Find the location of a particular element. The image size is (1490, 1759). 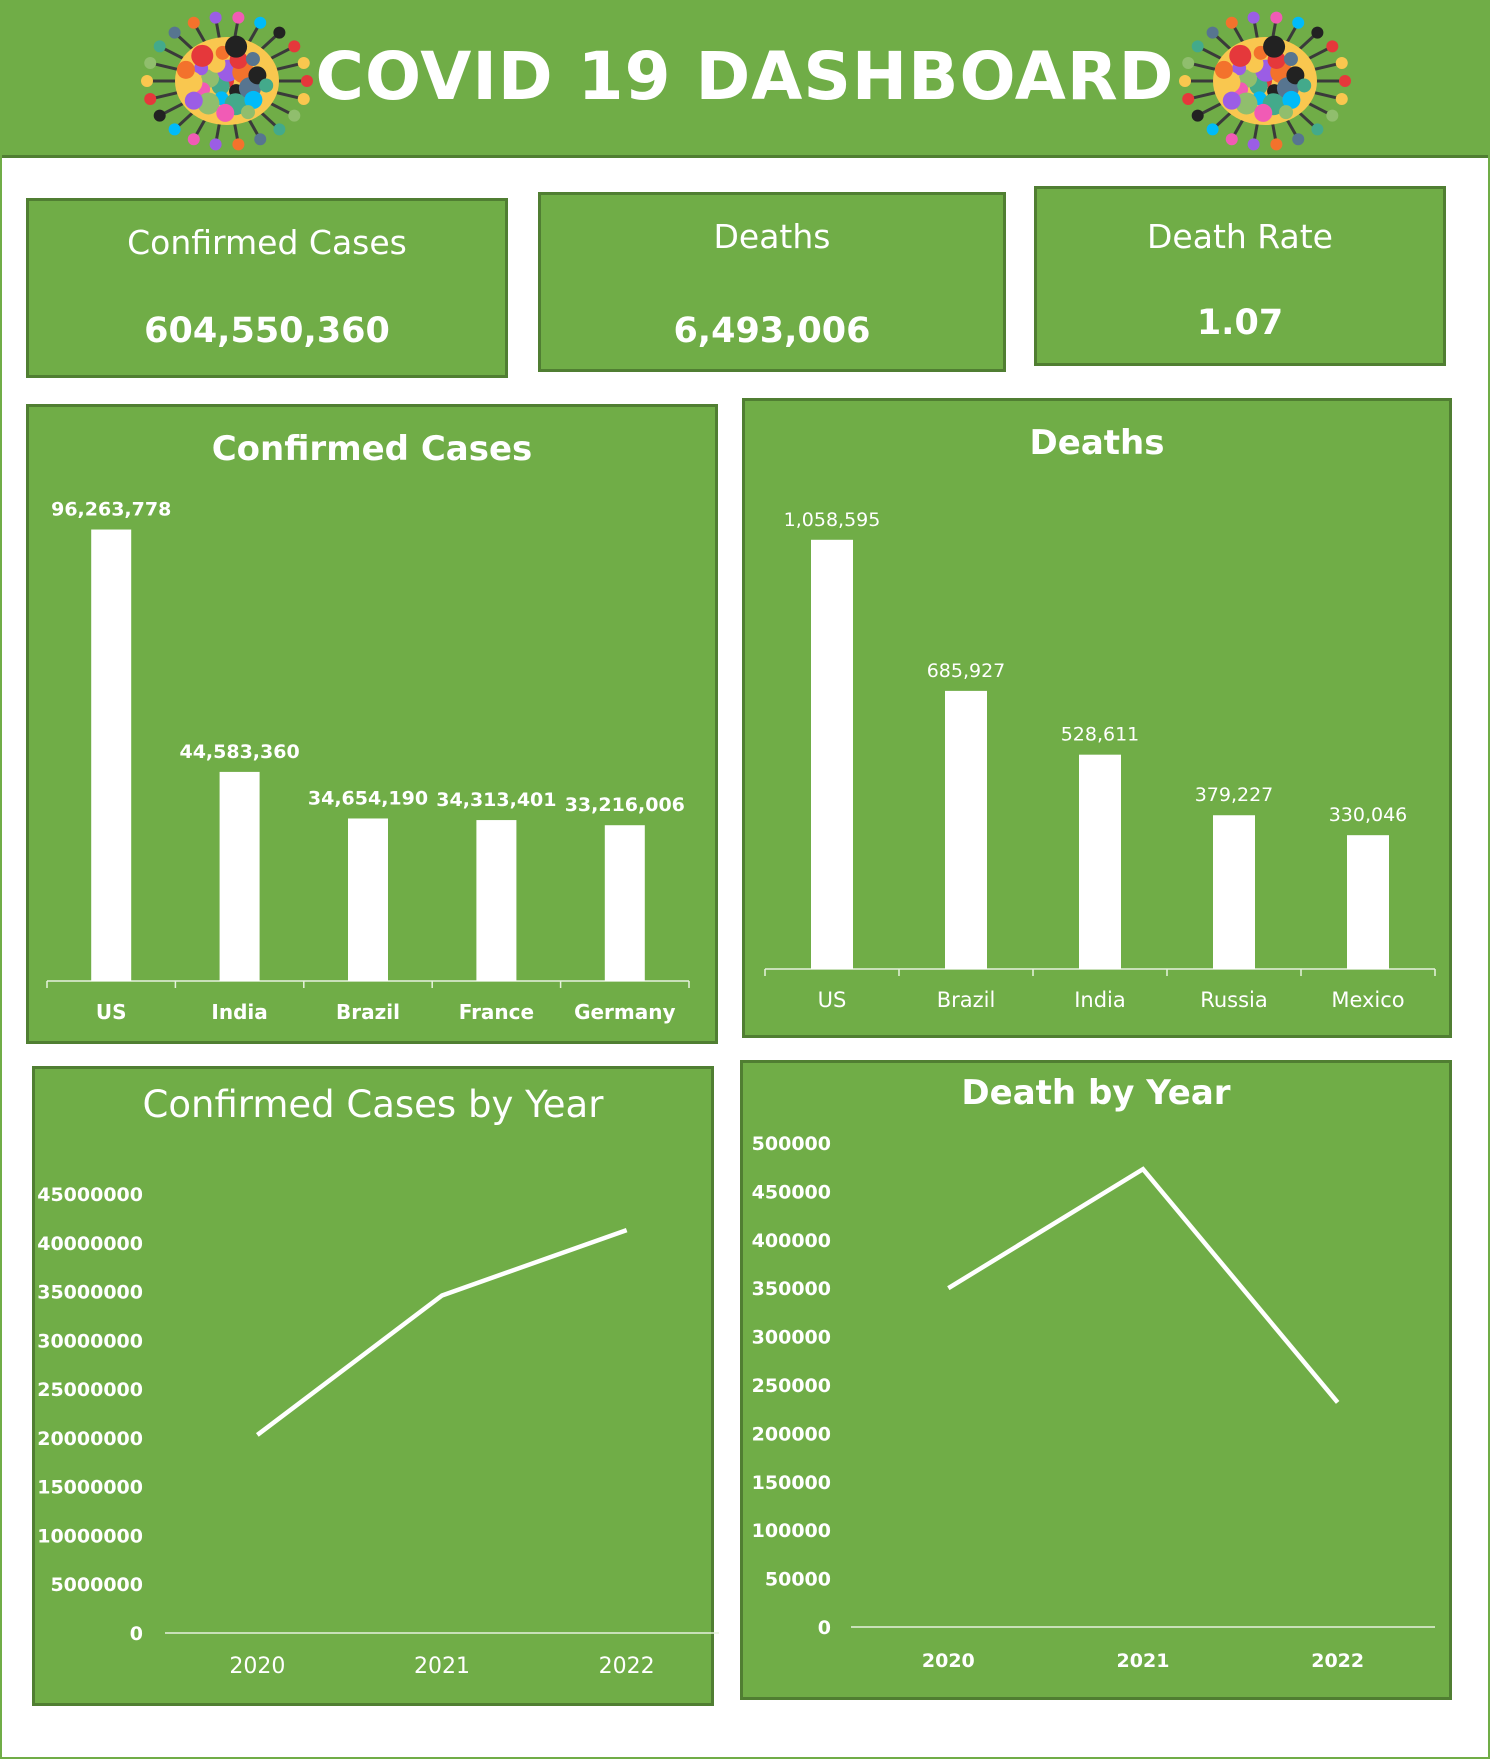

data-label: 528,611 is located at coordinates (1100, 735).